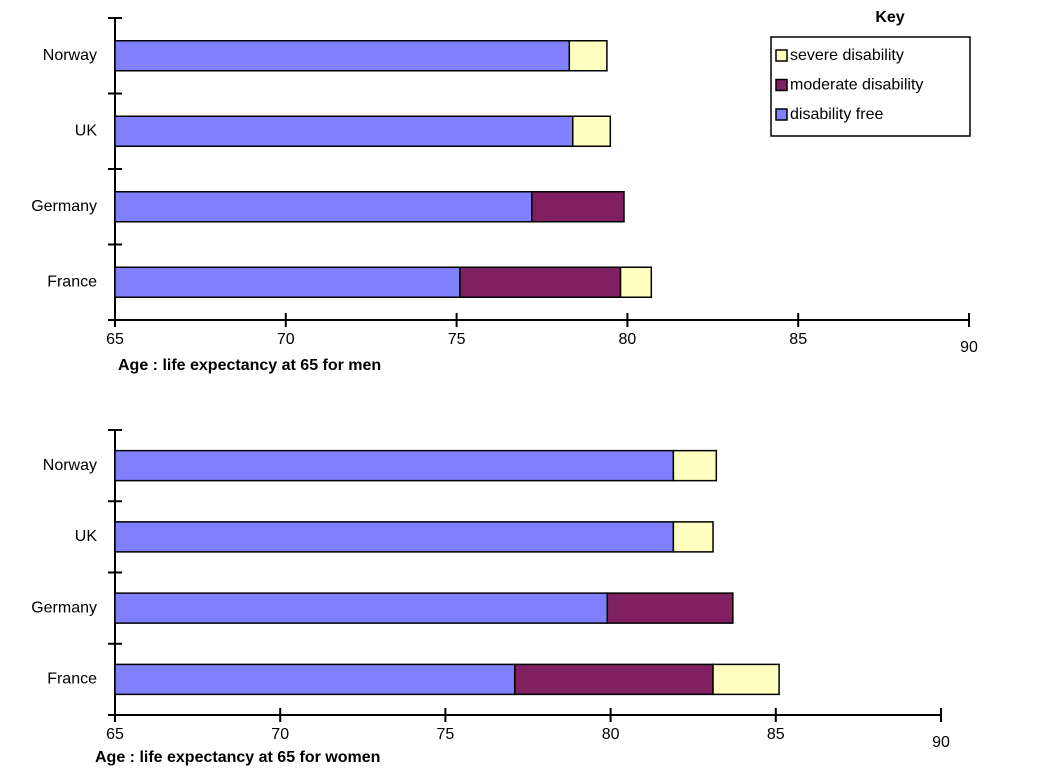  I want to click on x-axis-label: Age : life expectancy at 65 for men, so click(249, 365).